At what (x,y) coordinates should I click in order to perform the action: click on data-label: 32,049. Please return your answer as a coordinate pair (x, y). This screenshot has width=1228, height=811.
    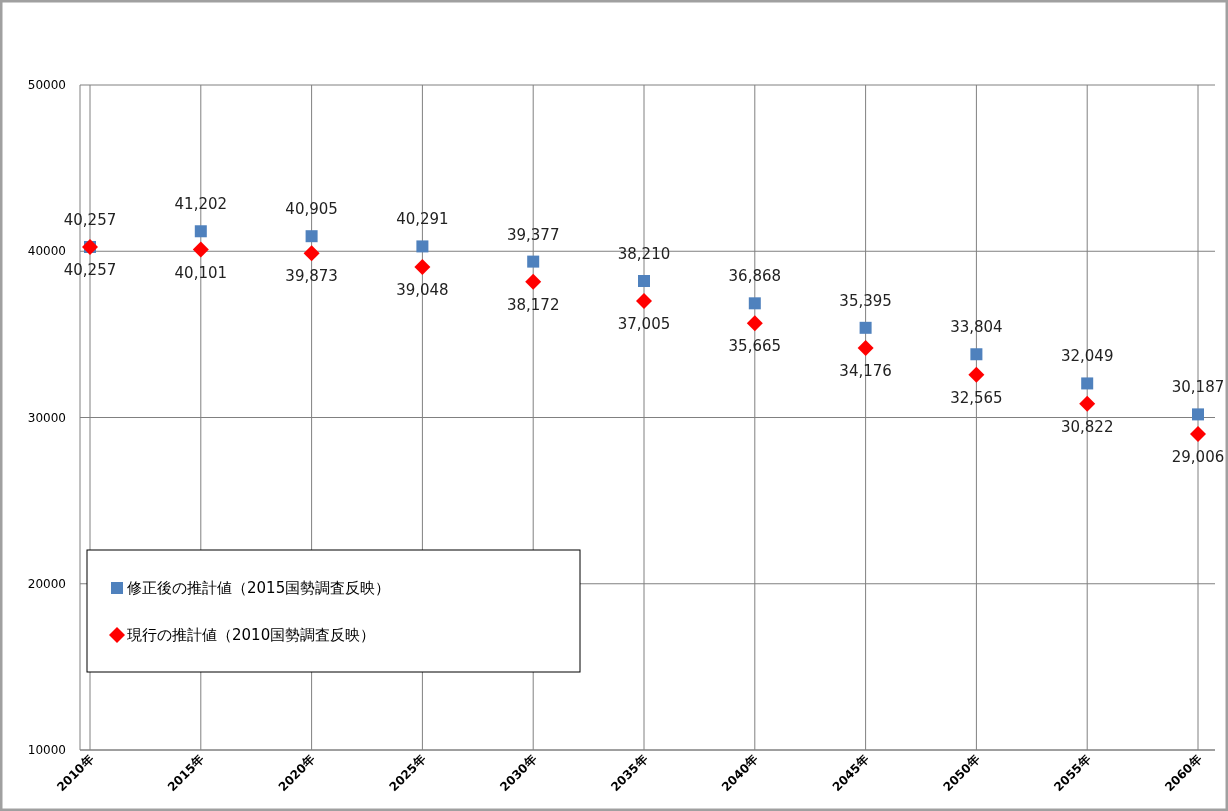
    Looking at the image, I should click on (1087, 356).